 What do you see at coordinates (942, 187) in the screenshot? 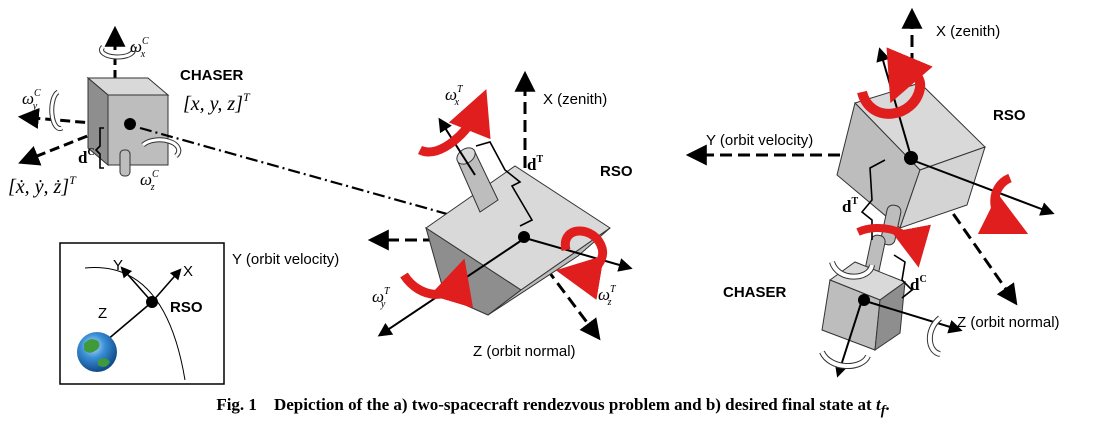
I see `final-rso-side` at bounding box center [942, 187].